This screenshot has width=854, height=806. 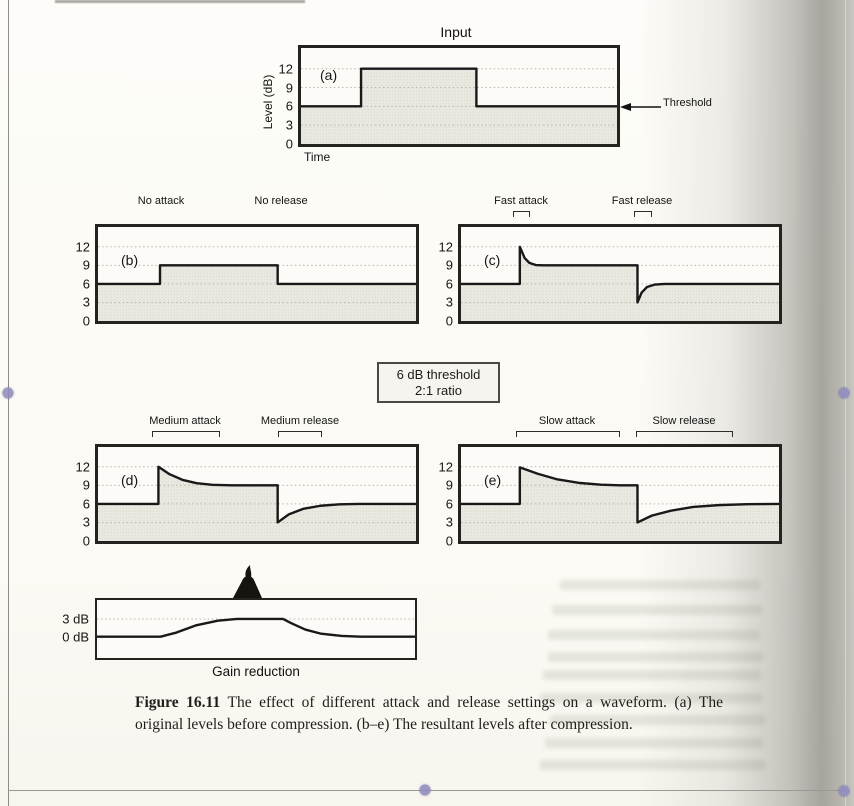 What do you see at coordinates (845, 403) in the screenshot?
I see `right-edge-line` at bounding box center [845, 403].